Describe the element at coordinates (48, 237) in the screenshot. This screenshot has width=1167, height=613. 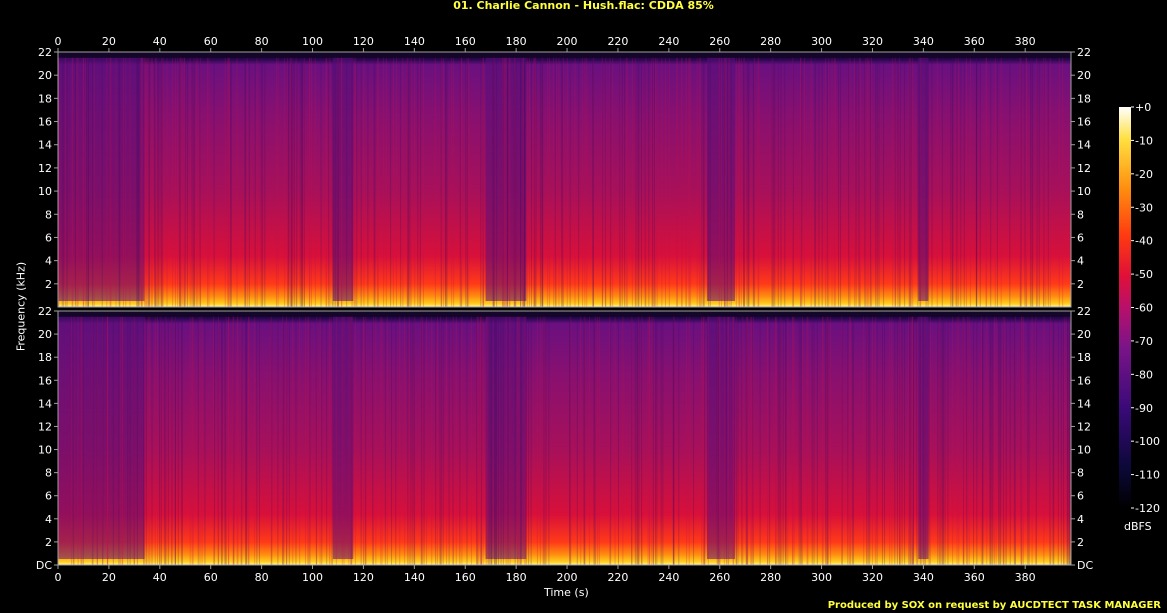
I see `y-tick-label: 6` at that location.